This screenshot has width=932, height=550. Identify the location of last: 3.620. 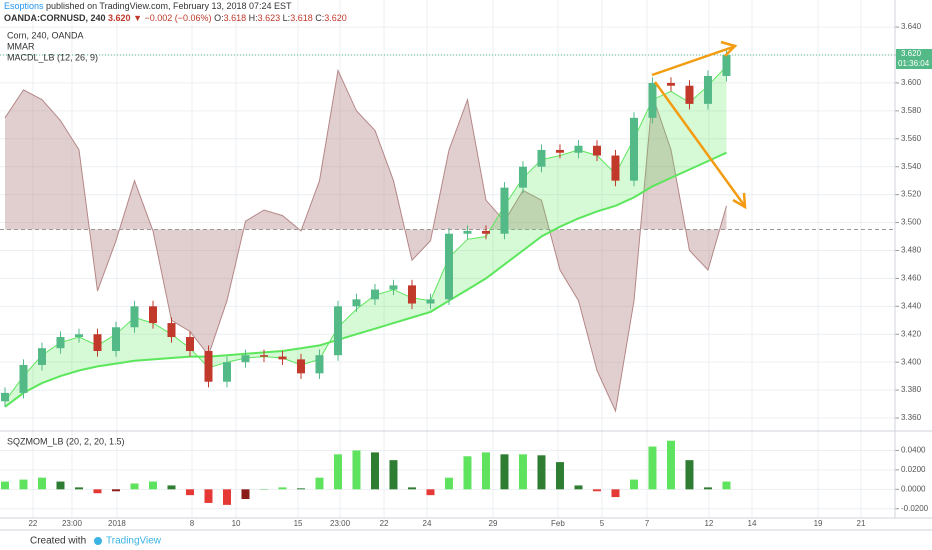
(119, 18).